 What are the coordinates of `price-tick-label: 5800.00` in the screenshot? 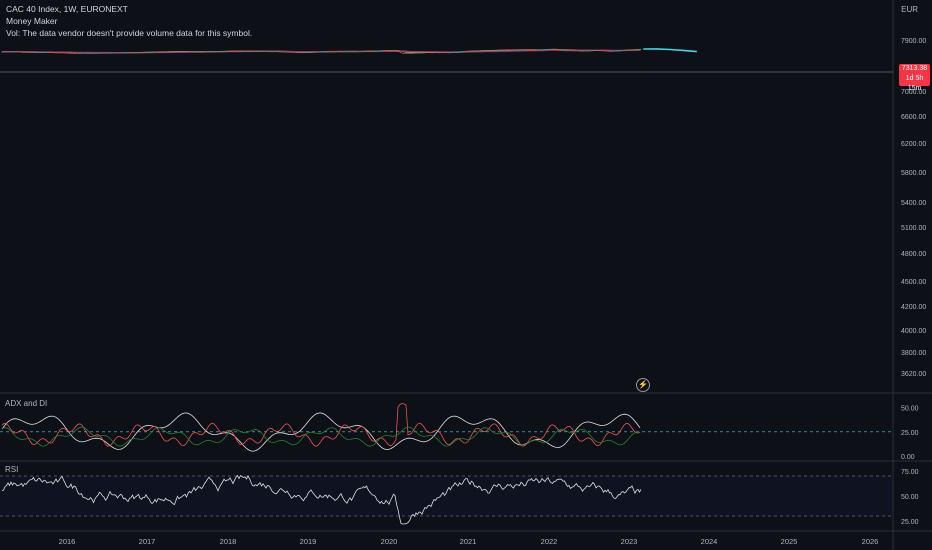 It's located at (913, 173).